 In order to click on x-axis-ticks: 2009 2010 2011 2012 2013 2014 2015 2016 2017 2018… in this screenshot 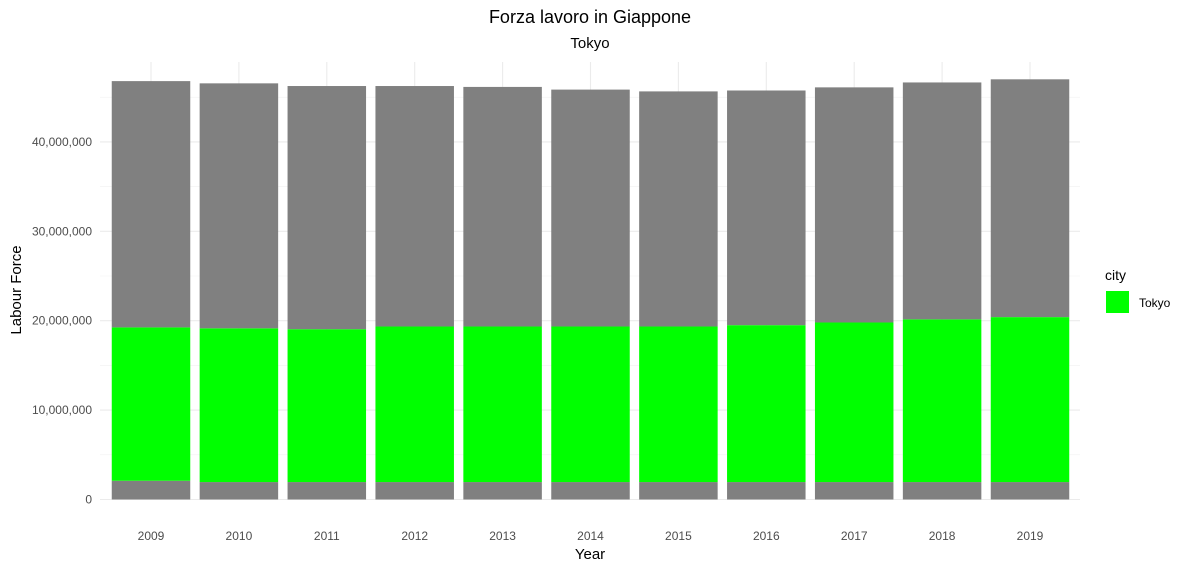, I will do `click(591, 536)`.